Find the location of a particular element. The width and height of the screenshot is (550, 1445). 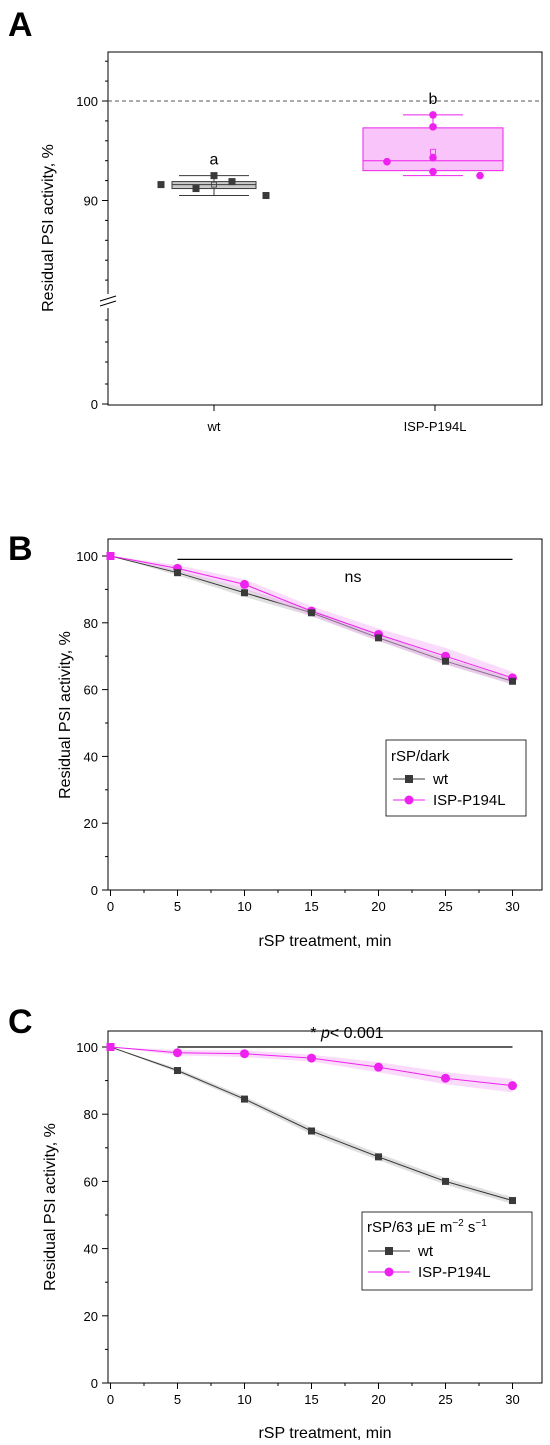

panel-b-xtick-label: 20 is located at coordinates (378, 906).